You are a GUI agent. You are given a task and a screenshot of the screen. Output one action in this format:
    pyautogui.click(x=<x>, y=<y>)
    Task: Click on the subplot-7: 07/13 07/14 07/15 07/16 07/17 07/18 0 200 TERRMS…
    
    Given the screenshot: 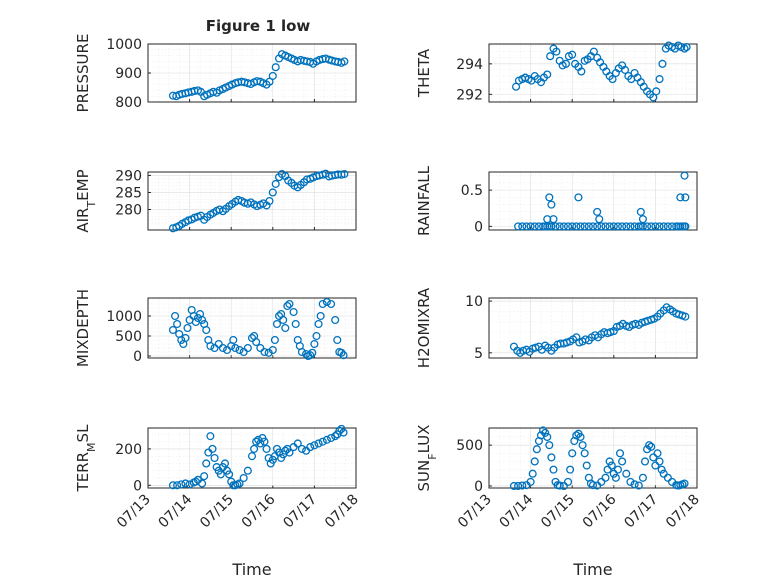 What is the action you would take?
    pyautogui.click(x=218, y=501)
    